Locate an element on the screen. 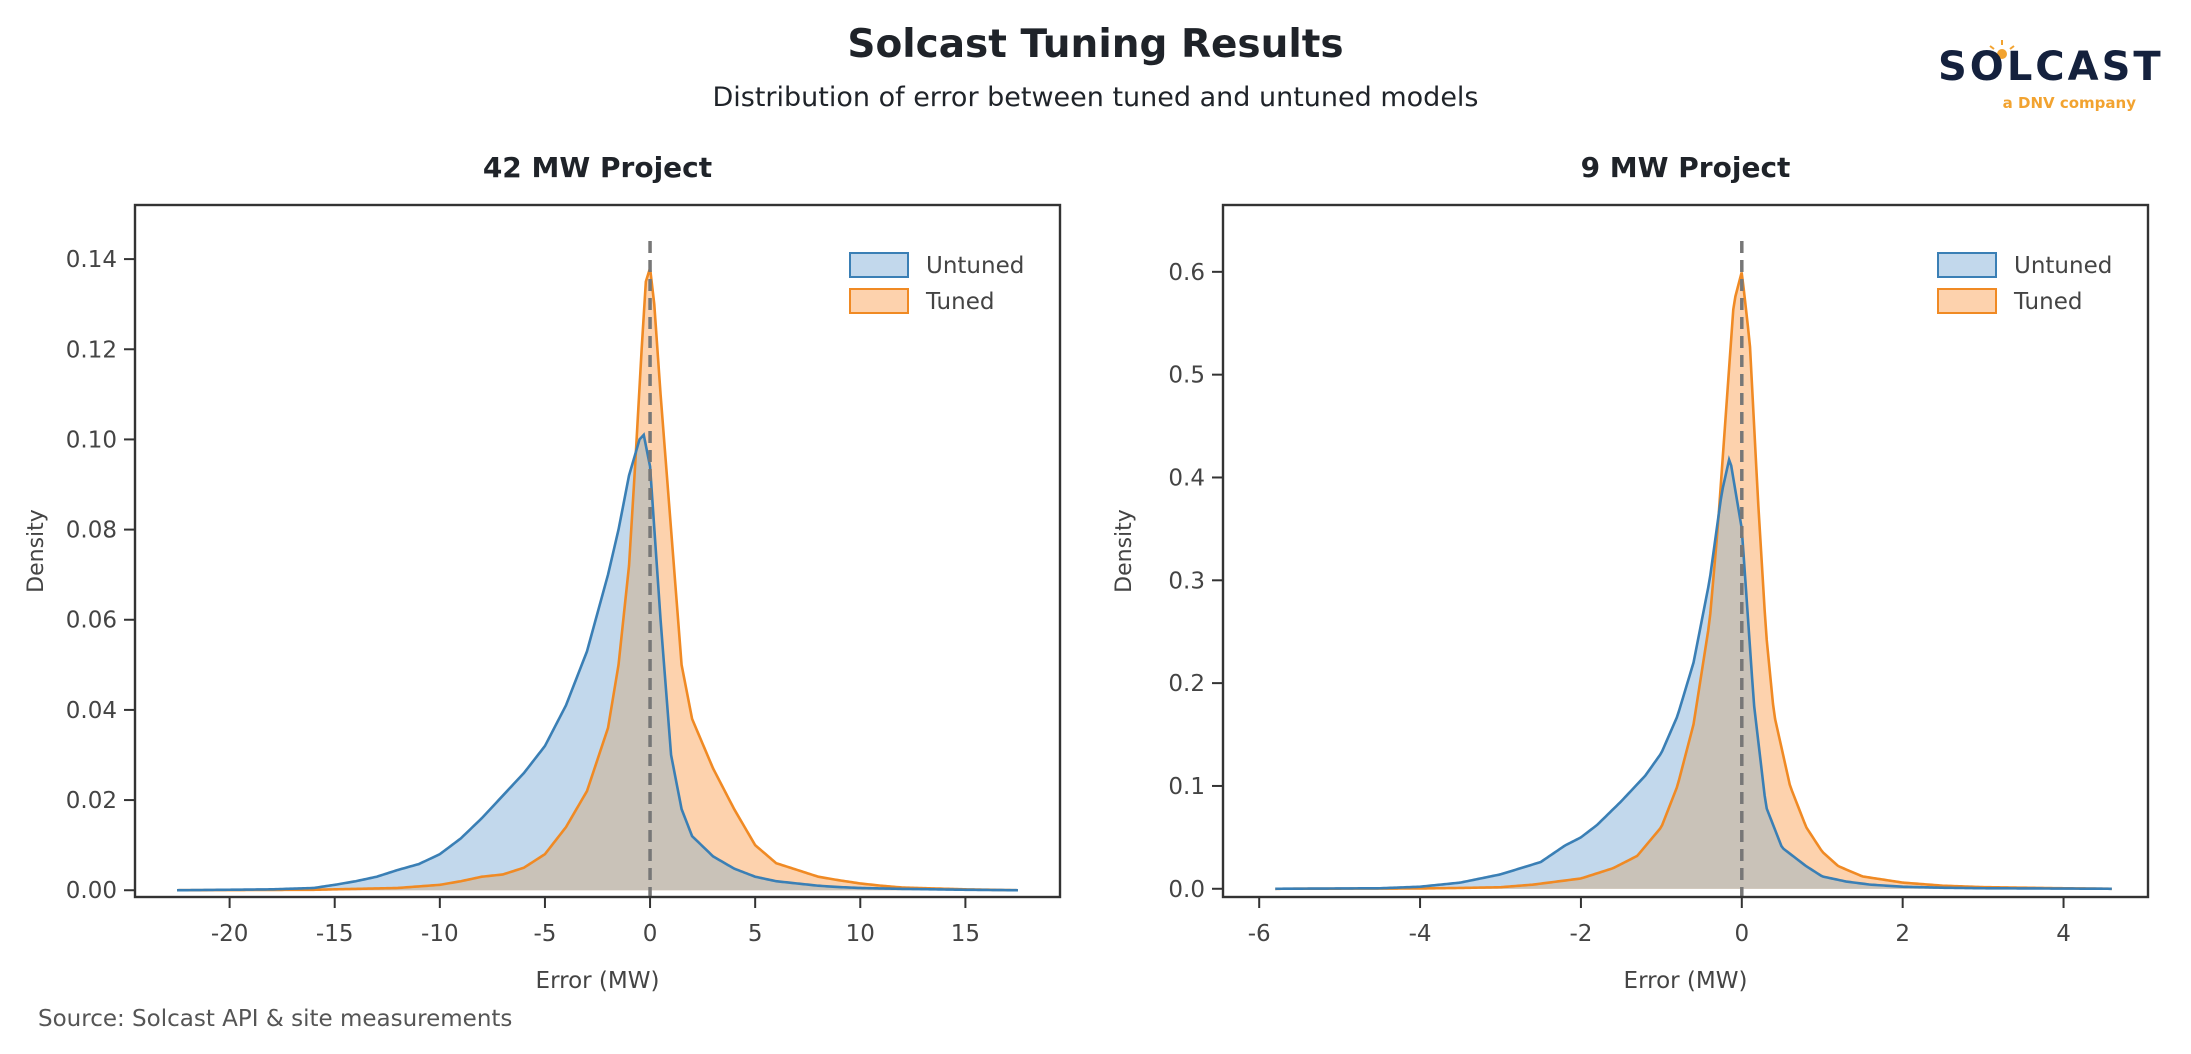  panel-title: 42 MW Project is located at coordinates (597, 167).